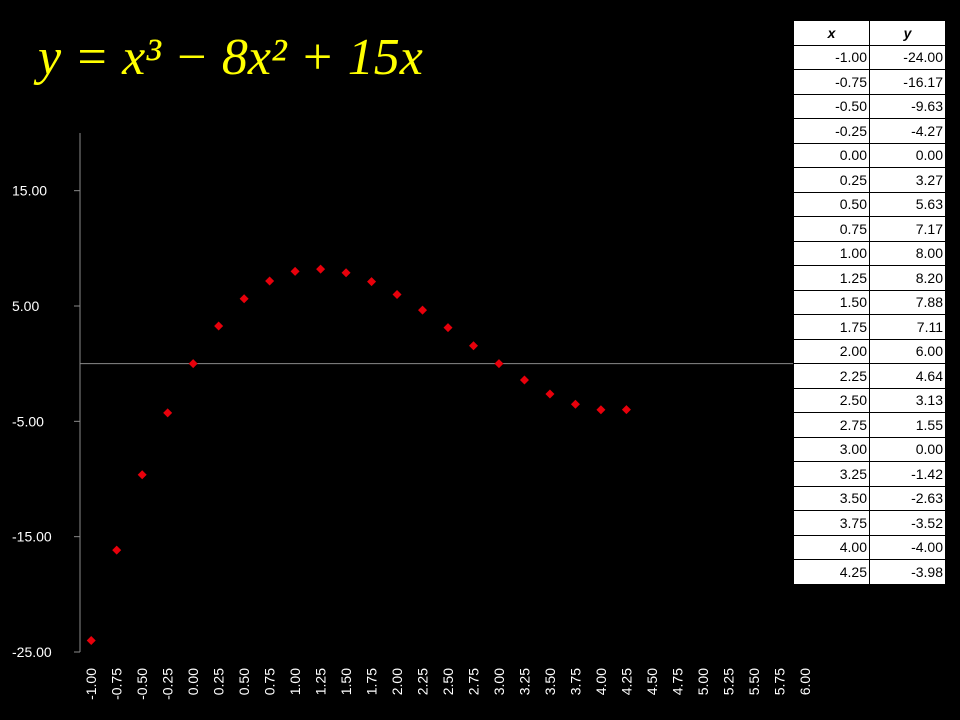  I want to click on table-cell: 1.75, so click(831, 327).